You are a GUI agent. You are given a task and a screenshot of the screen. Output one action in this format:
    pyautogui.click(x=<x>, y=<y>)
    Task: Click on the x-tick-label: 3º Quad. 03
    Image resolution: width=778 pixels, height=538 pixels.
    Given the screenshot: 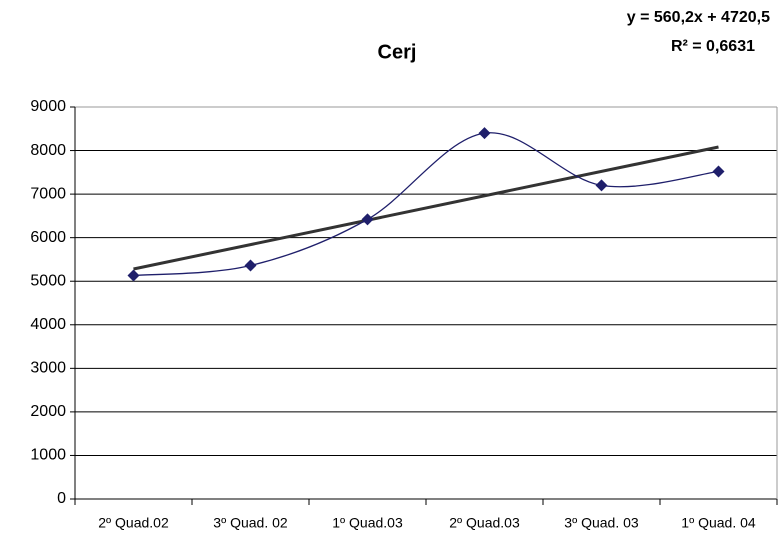 What is the action you would take?
    pyautogui.click(x=601, y=523)
    